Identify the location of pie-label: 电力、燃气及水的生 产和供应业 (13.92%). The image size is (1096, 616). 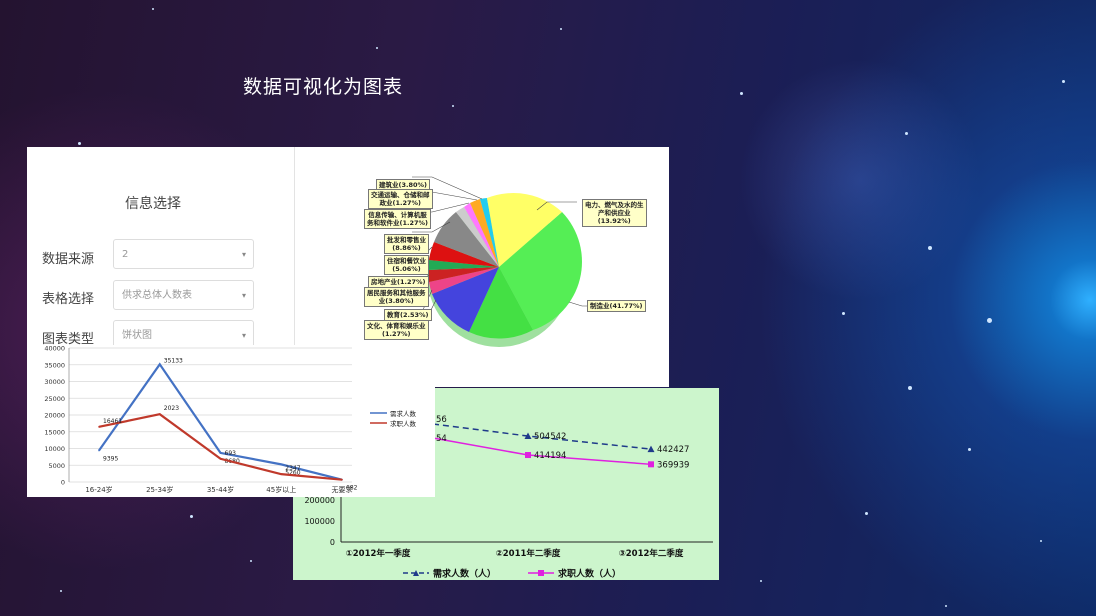
(614, 213).